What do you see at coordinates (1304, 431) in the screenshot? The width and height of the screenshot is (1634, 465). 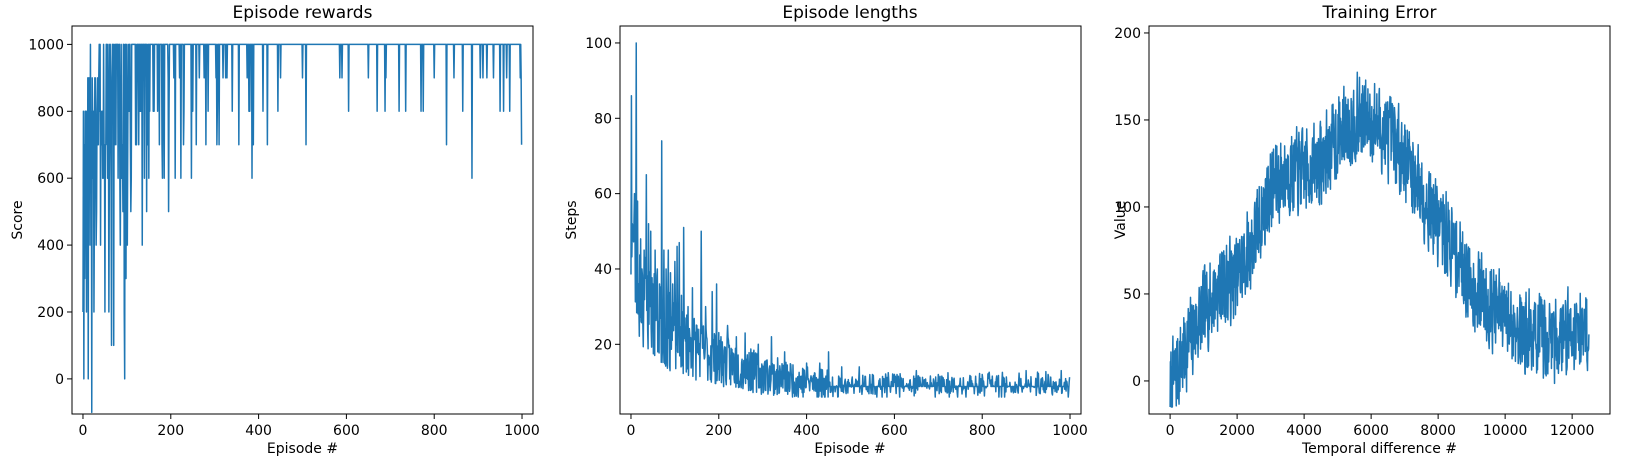 I see `x-tick-label: 4000` at bounding box center [1304, 431].